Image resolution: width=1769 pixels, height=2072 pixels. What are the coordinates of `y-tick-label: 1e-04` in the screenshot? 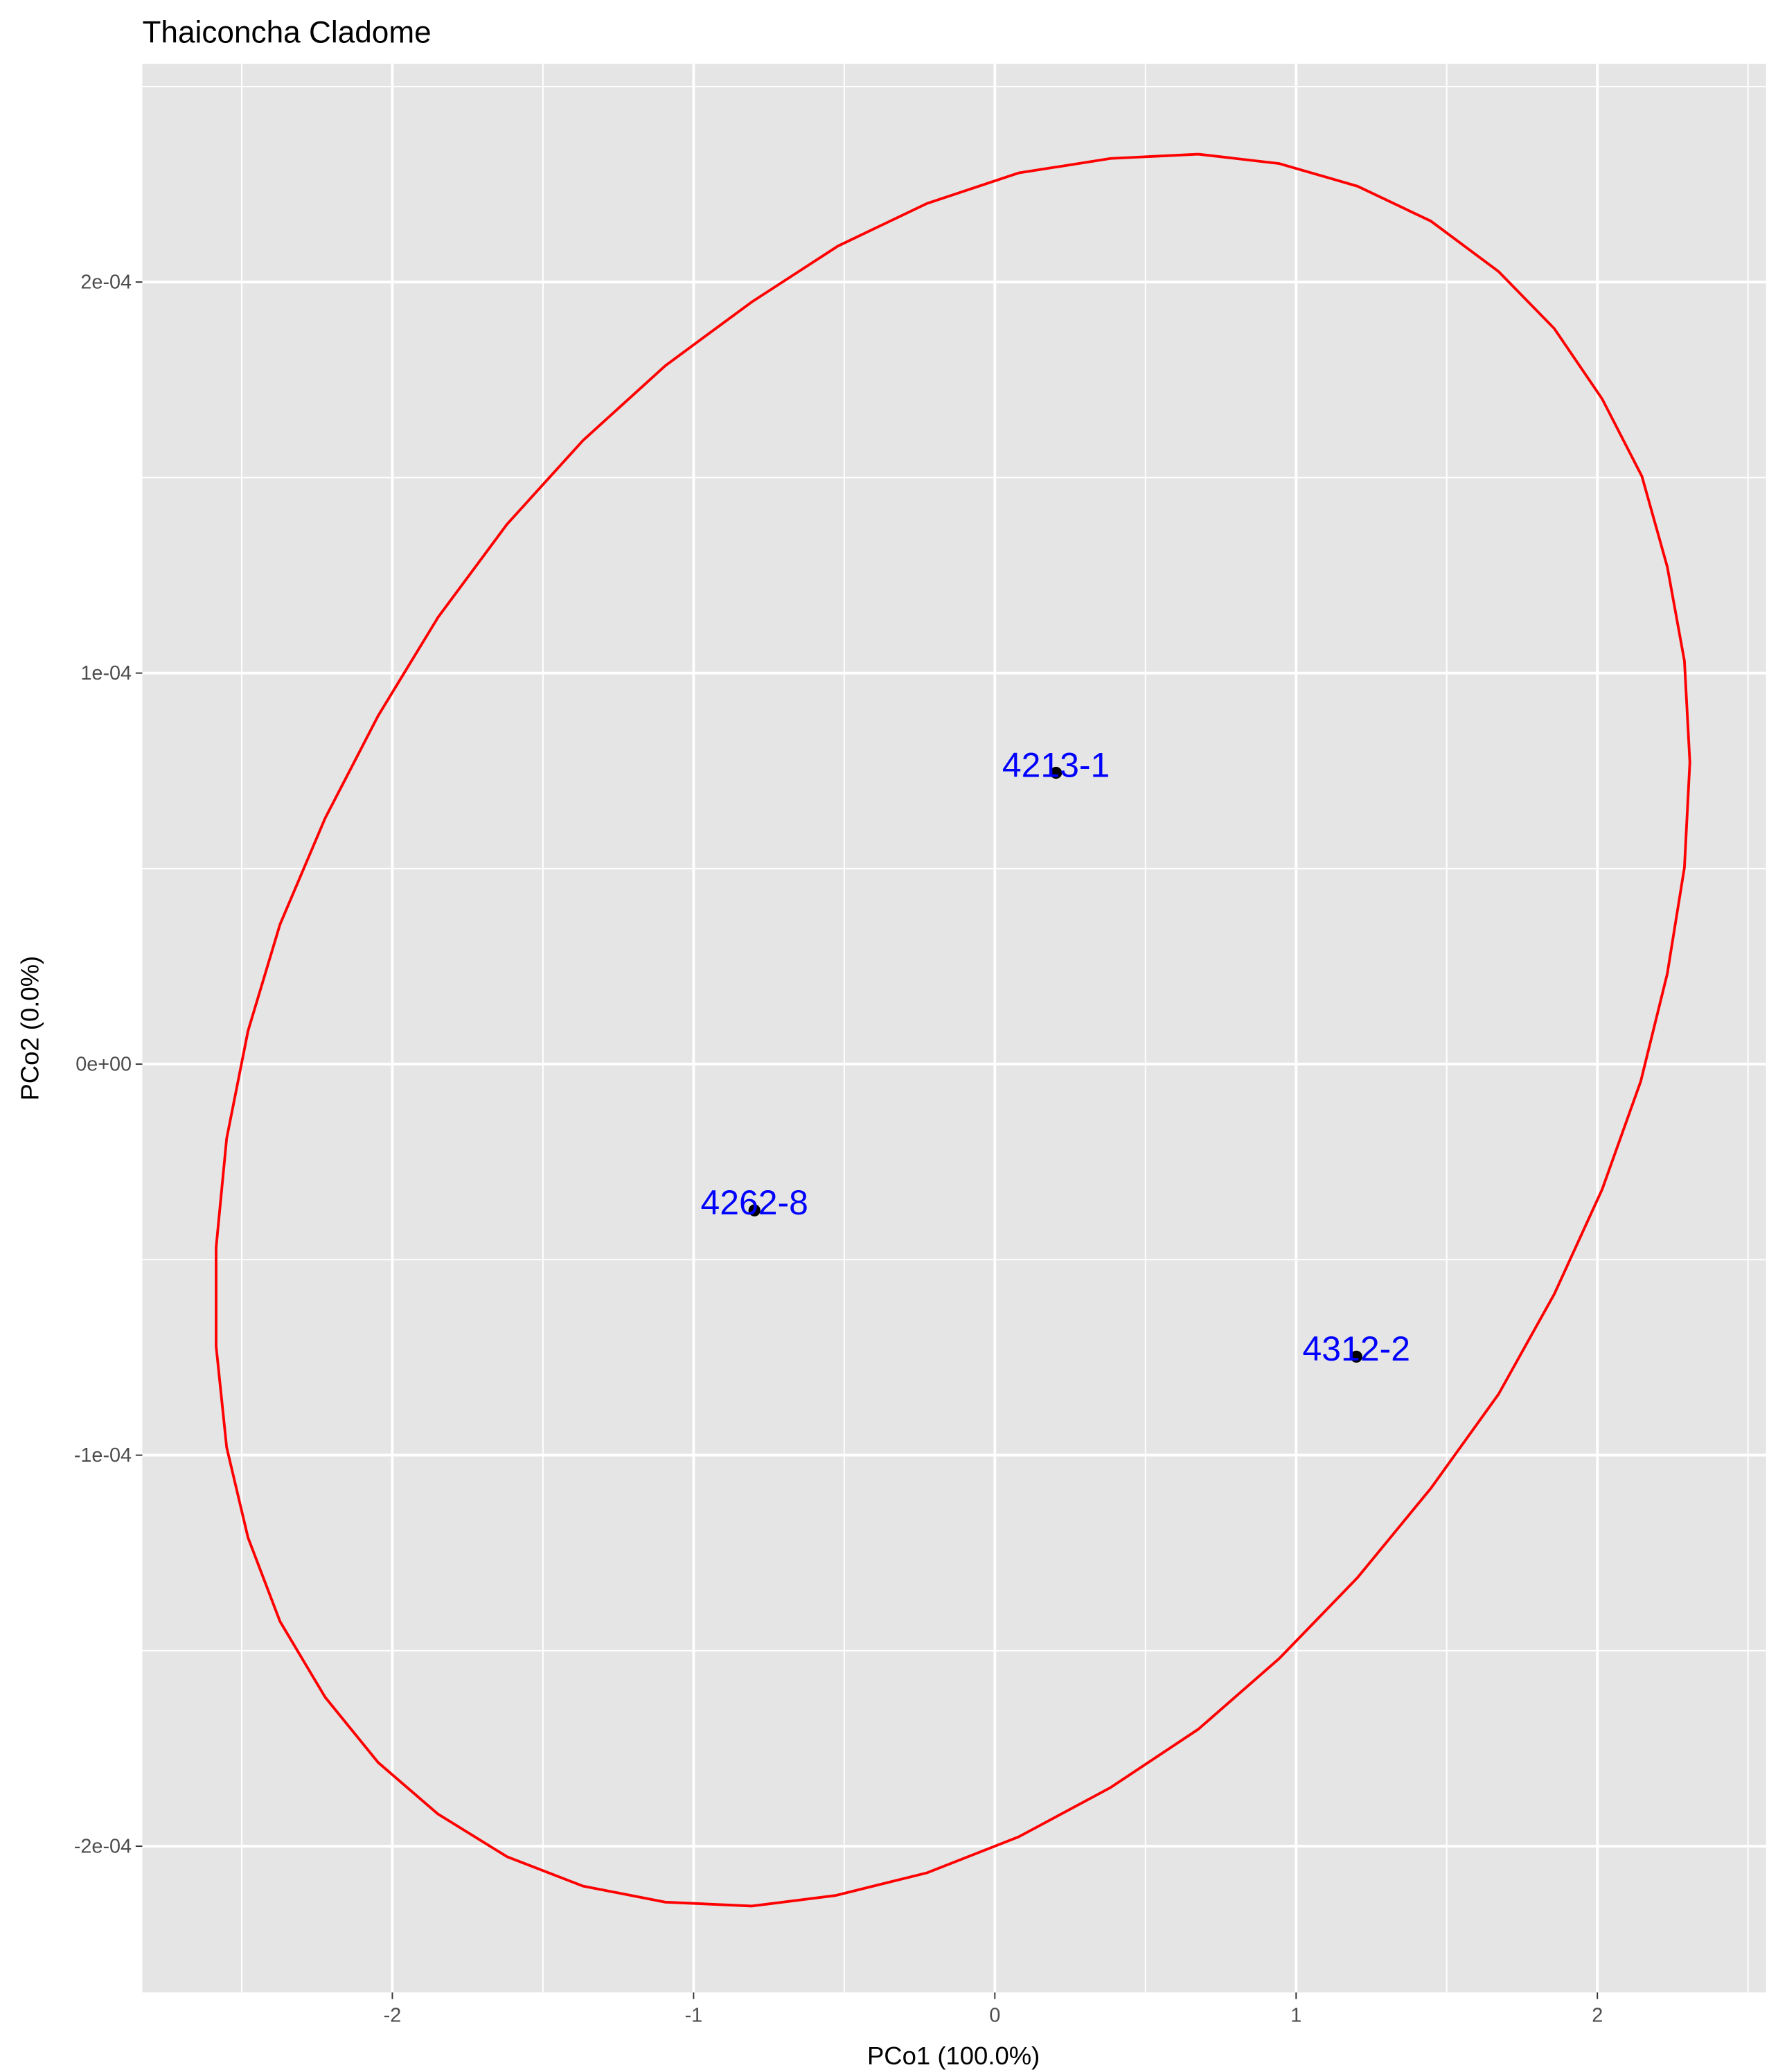 It's located at (106, 673).